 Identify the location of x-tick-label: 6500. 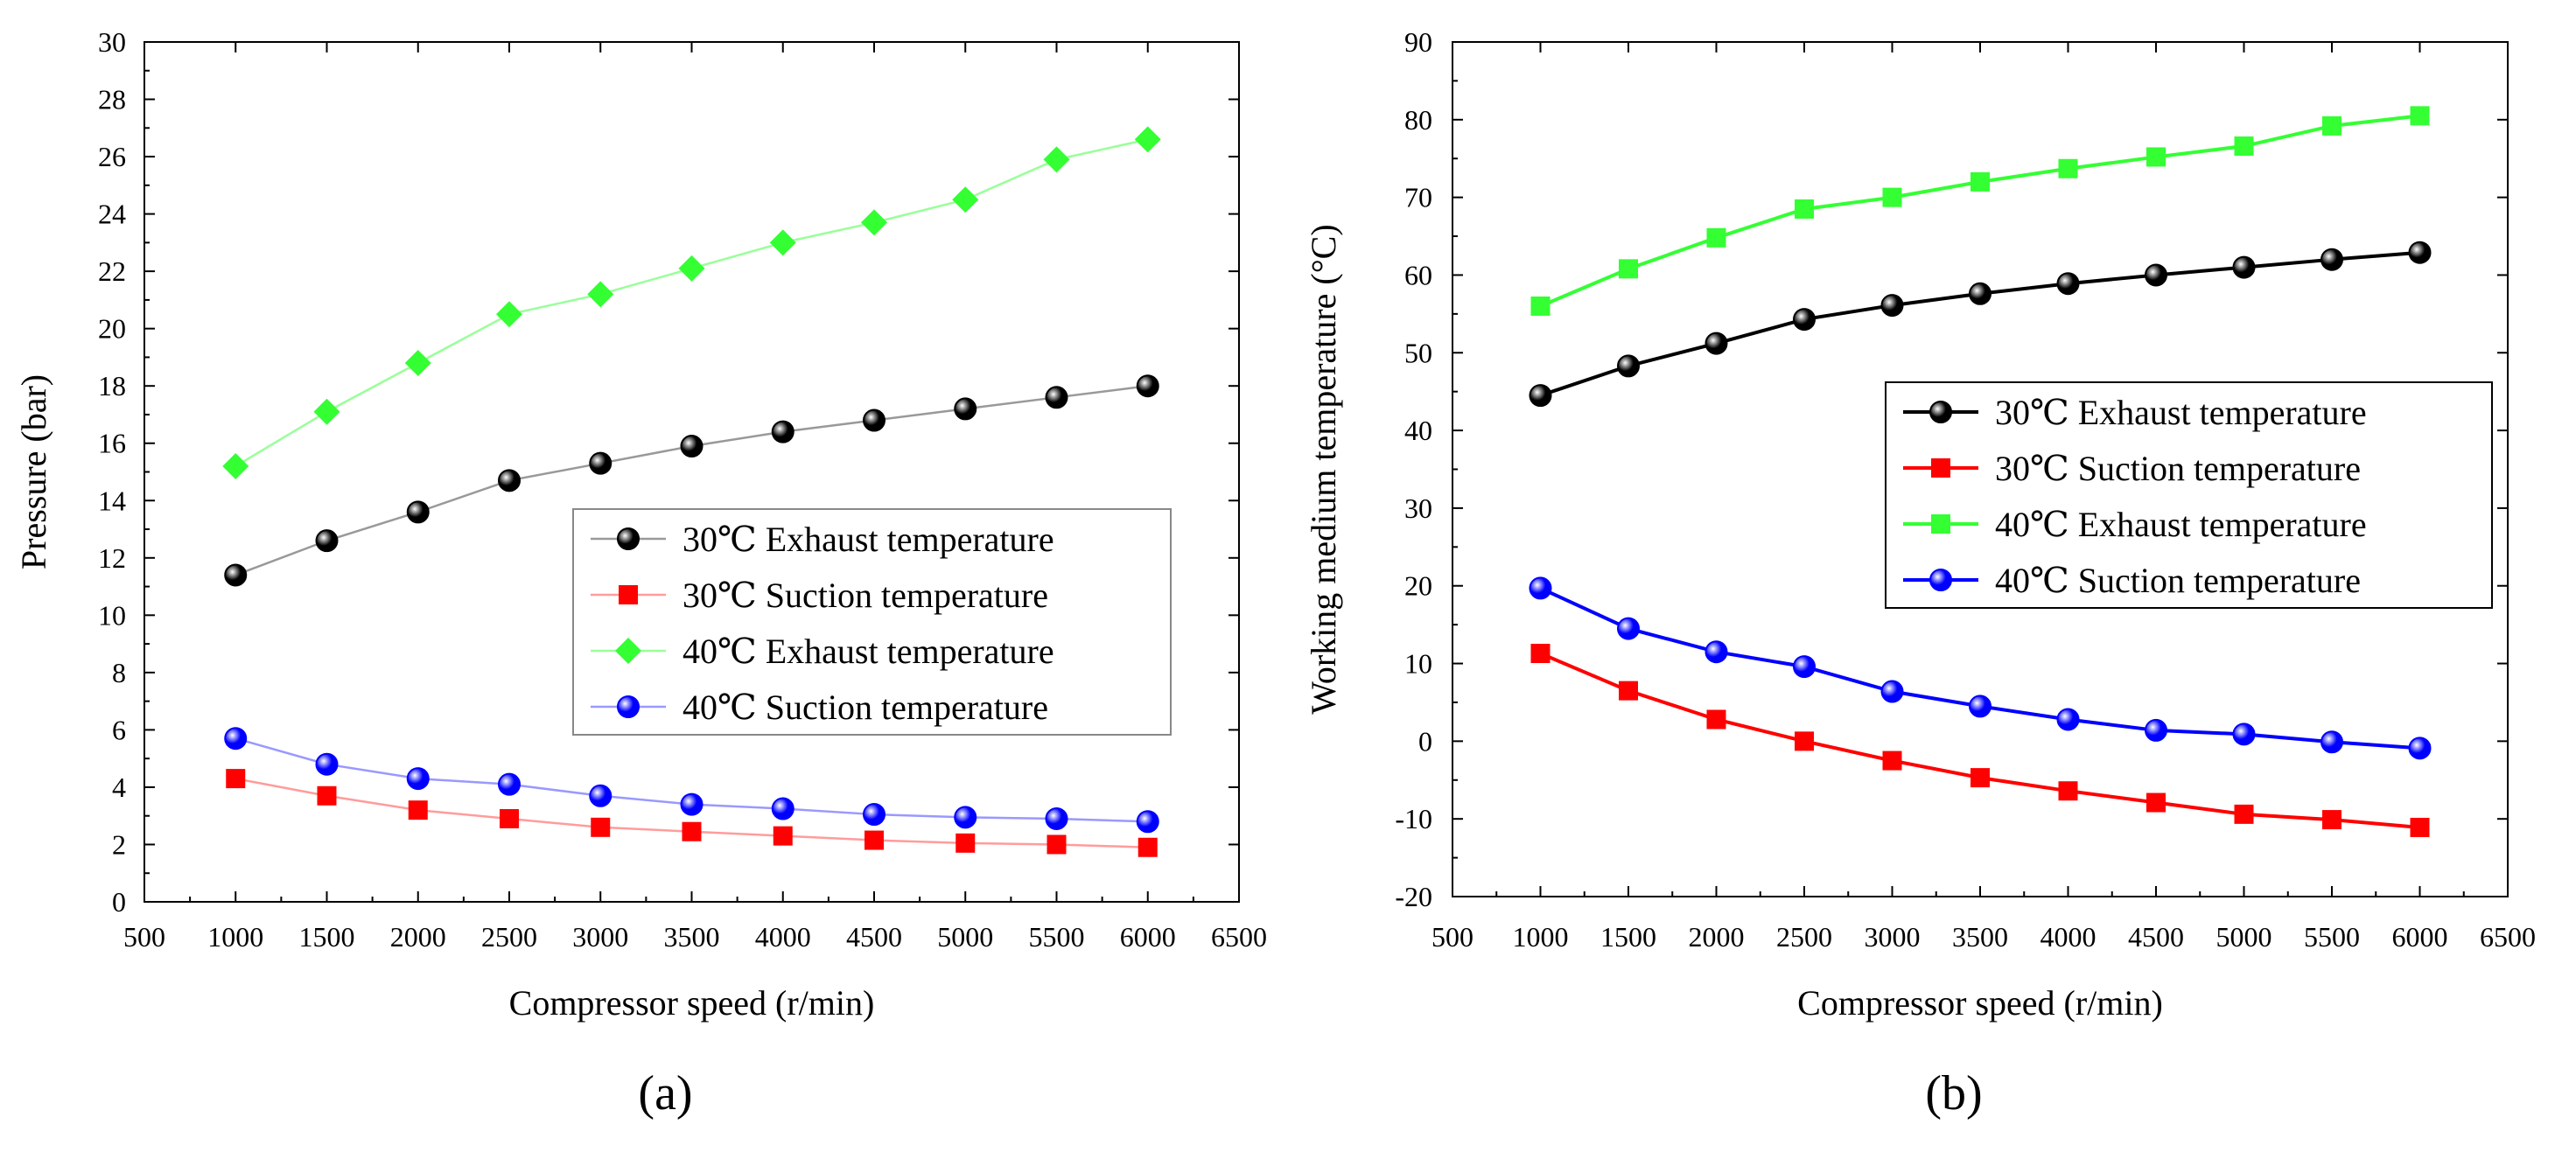
(1239, 937).